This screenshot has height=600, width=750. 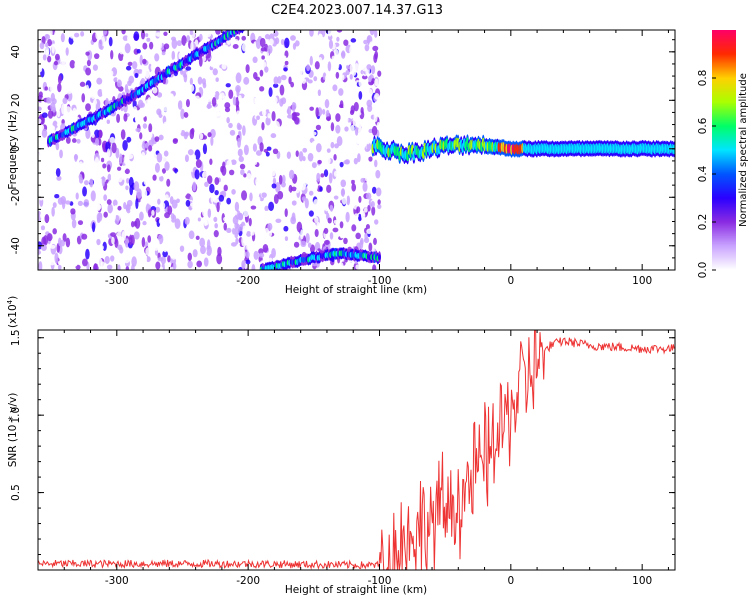 I want to click on carrier-tone-point, so click(x=673, y=149).